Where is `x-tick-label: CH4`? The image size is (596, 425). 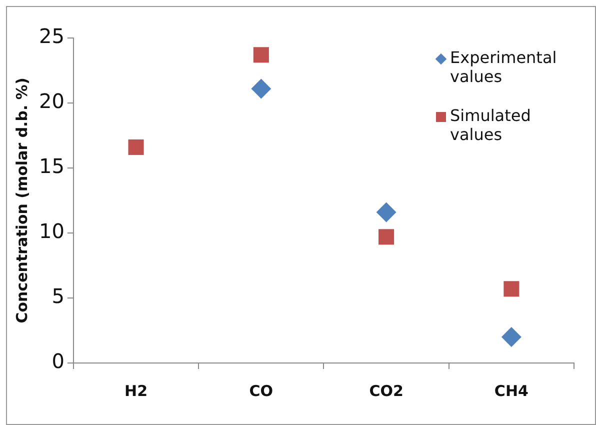
x-tick-label: CH4 is located at coordinates (511, 391).